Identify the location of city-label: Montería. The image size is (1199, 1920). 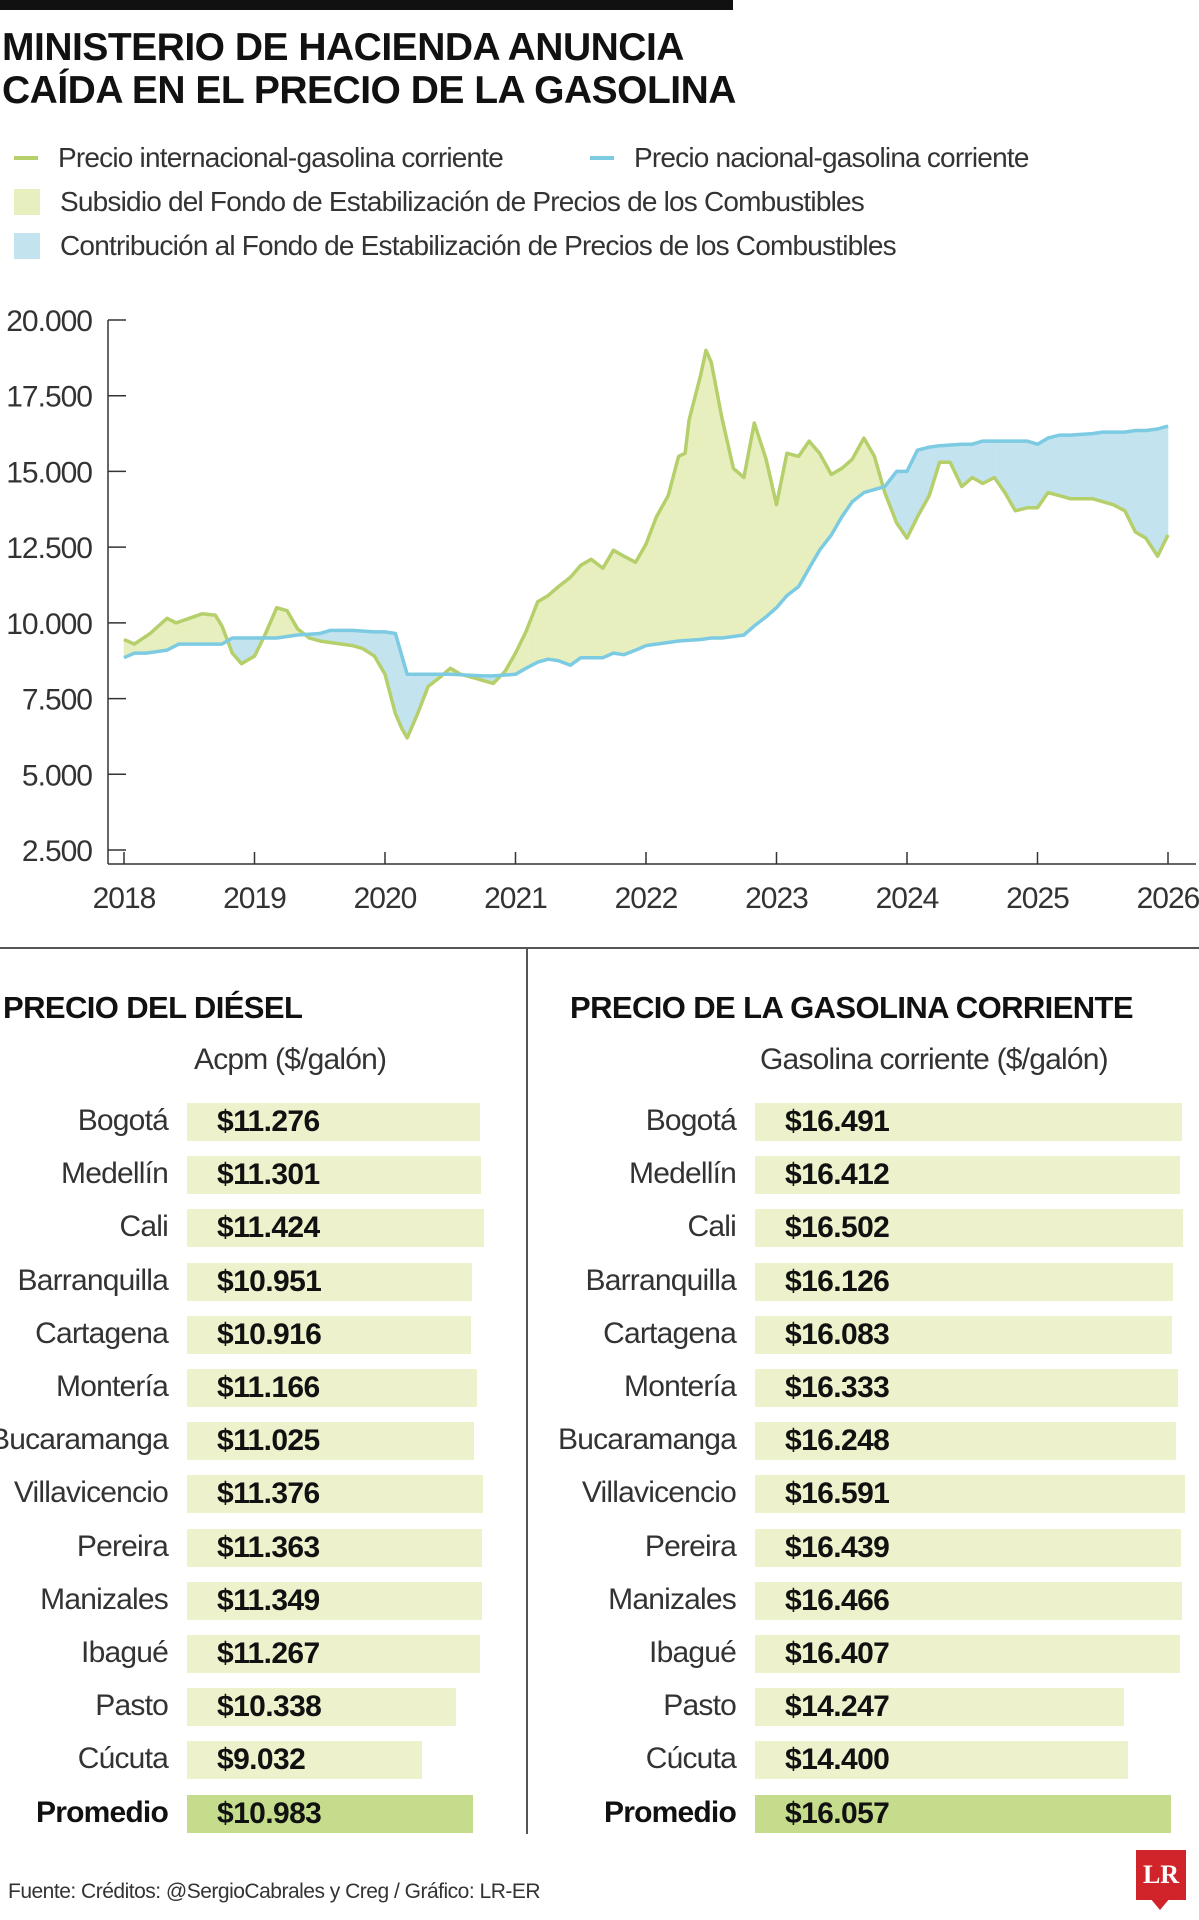
(112, 1386).